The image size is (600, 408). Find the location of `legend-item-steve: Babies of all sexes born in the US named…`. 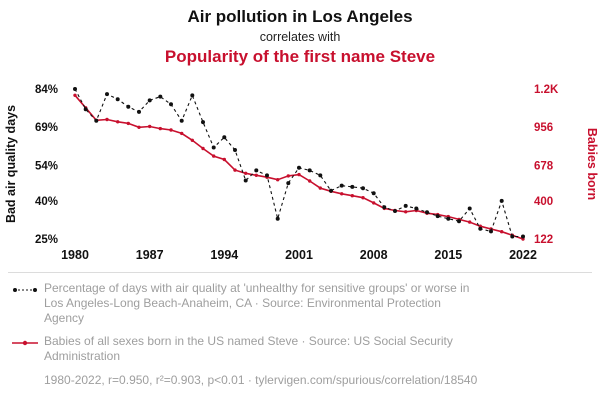

legend-item-steve: Babies of all sexes born in the US named… is located at coordinates (300, 349).